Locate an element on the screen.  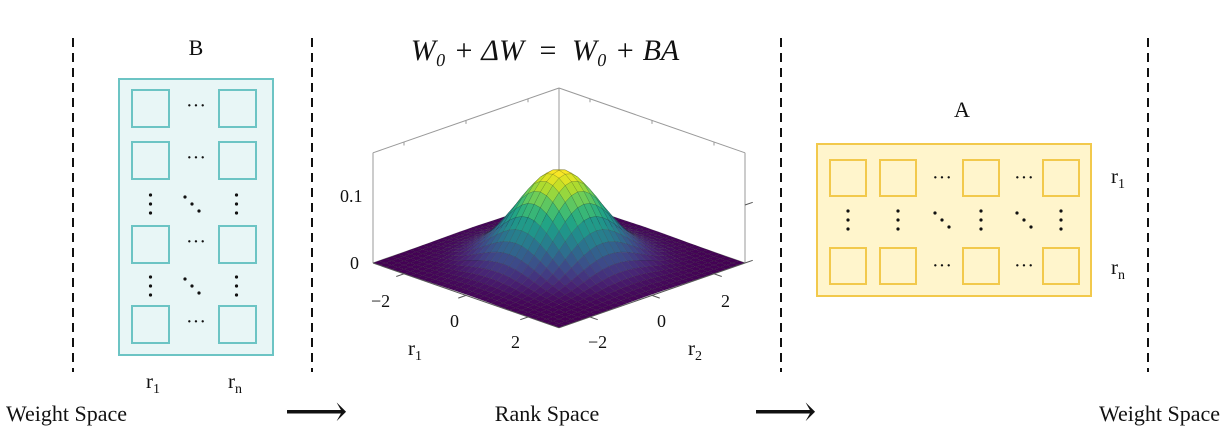
matrix-b-cells: ··· ··· ··· ··· is located at coordinates (194, 216).